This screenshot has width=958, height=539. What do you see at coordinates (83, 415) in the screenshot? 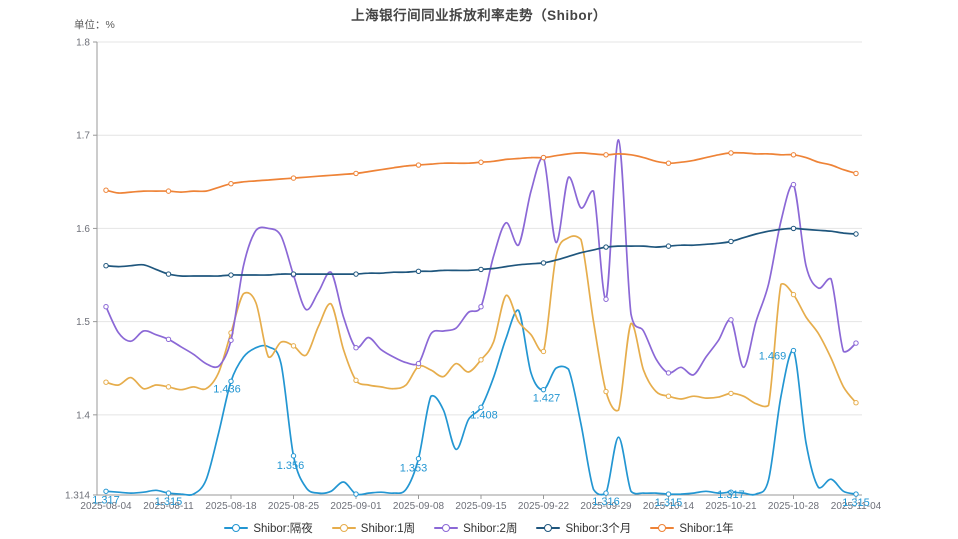
I see `y-axis-label: 1.4` at bounding box center [83, 415].